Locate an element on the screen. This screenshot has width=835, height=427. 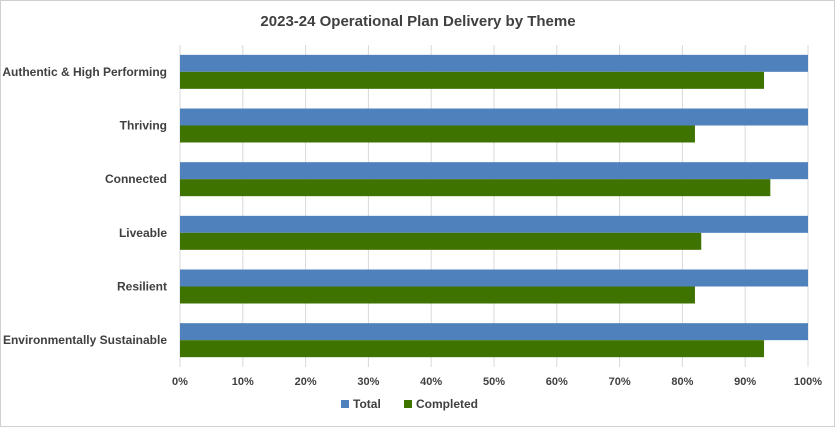
x-tick-label: 90% is located at coordinates (745, 382).